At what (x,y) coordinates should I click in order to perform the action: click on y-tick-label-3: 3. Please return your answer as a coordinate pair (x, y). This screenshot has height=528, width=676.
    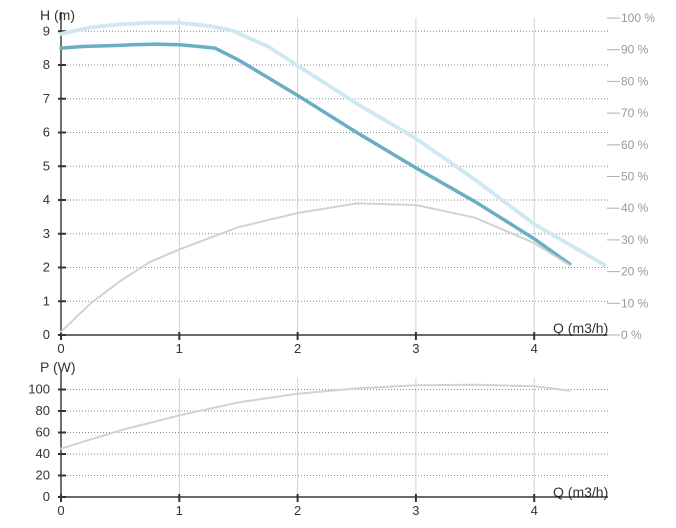
    Looking at the image, I should click on (46, 233).